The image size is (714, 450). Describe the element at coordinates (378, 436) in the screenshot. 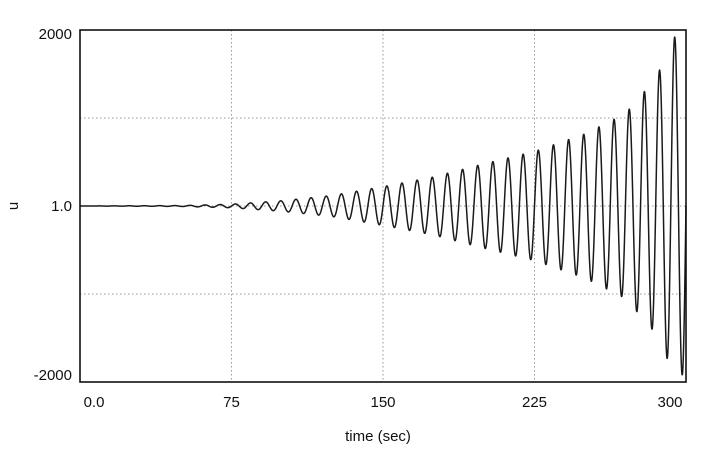

I see `x-axis-label: time (sec)` at that location.